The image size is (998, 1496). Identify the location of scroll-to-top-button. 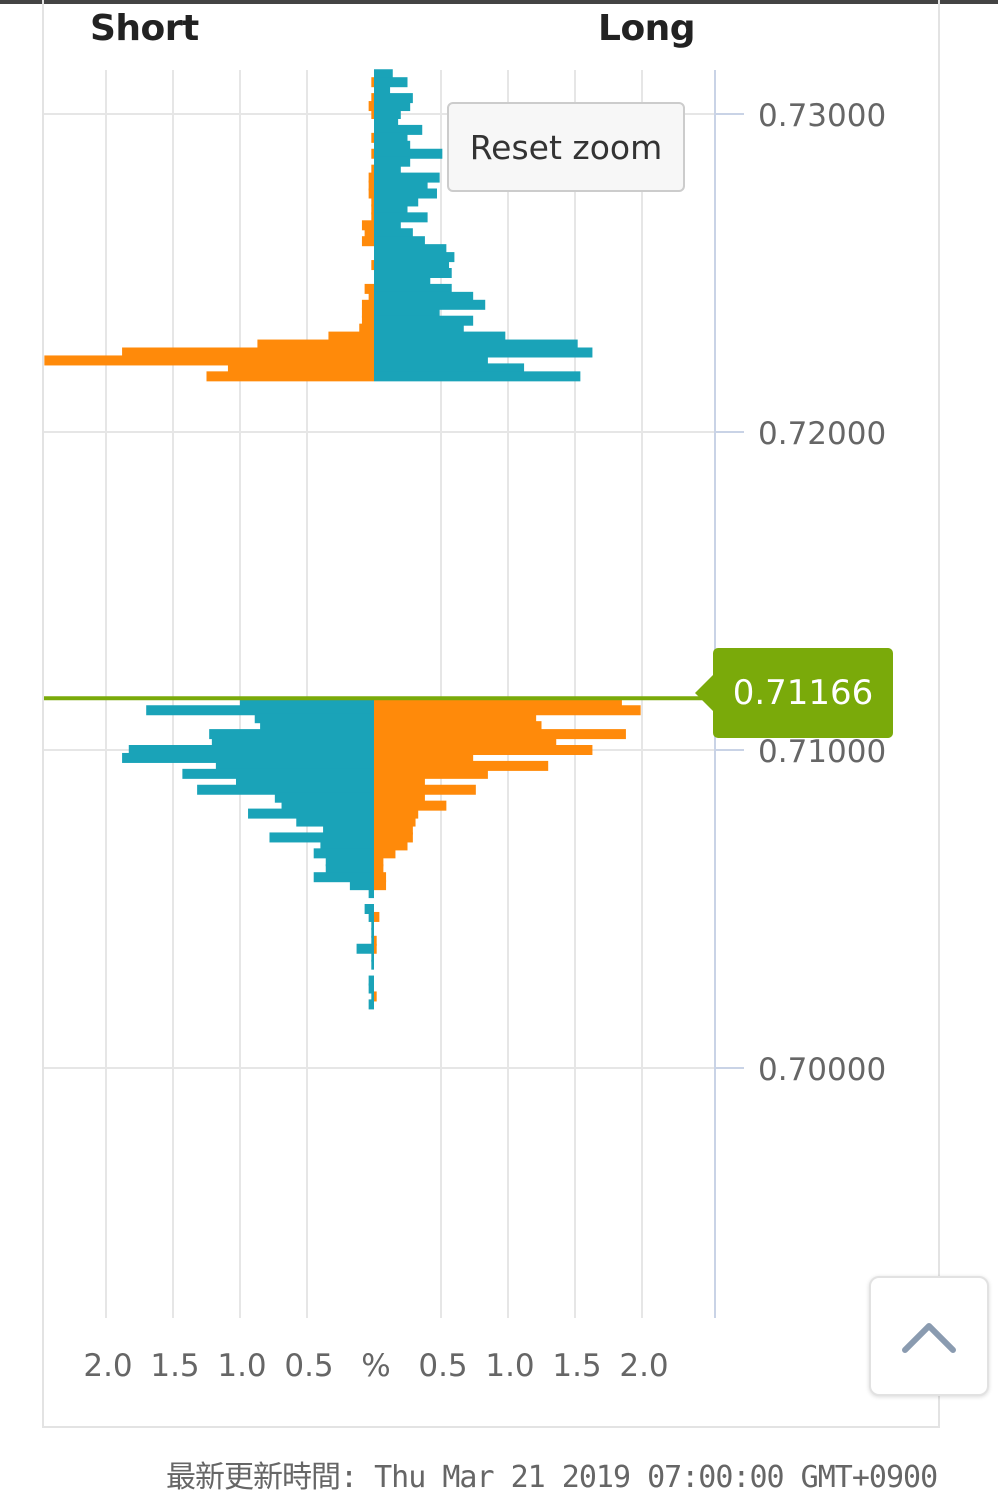
(929, 1336).